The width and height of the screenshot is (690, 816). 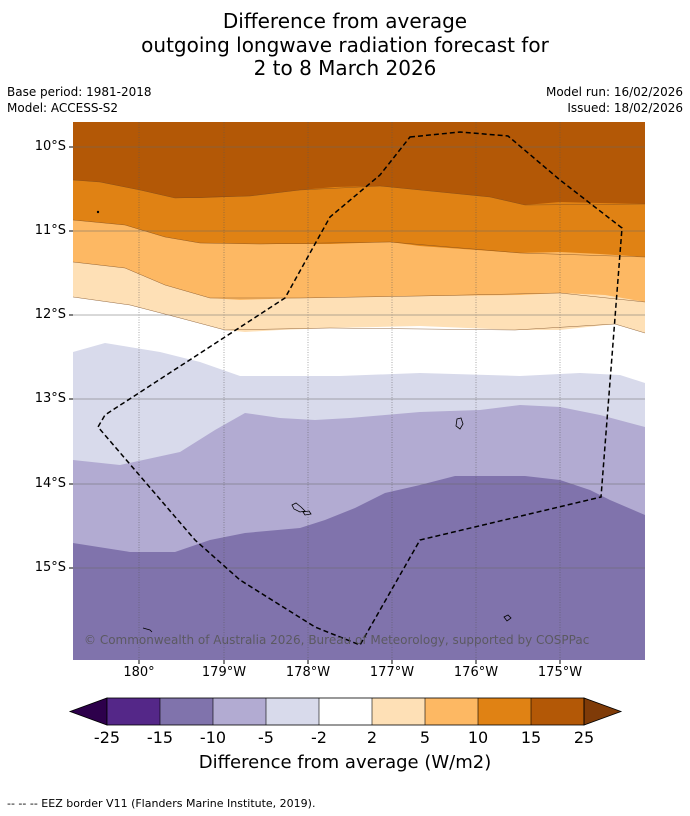 What do you see at coordinates (50, 314) in the screenshot?
I see `lat-label-12s: 12°S` at bounding box center [50, 314].